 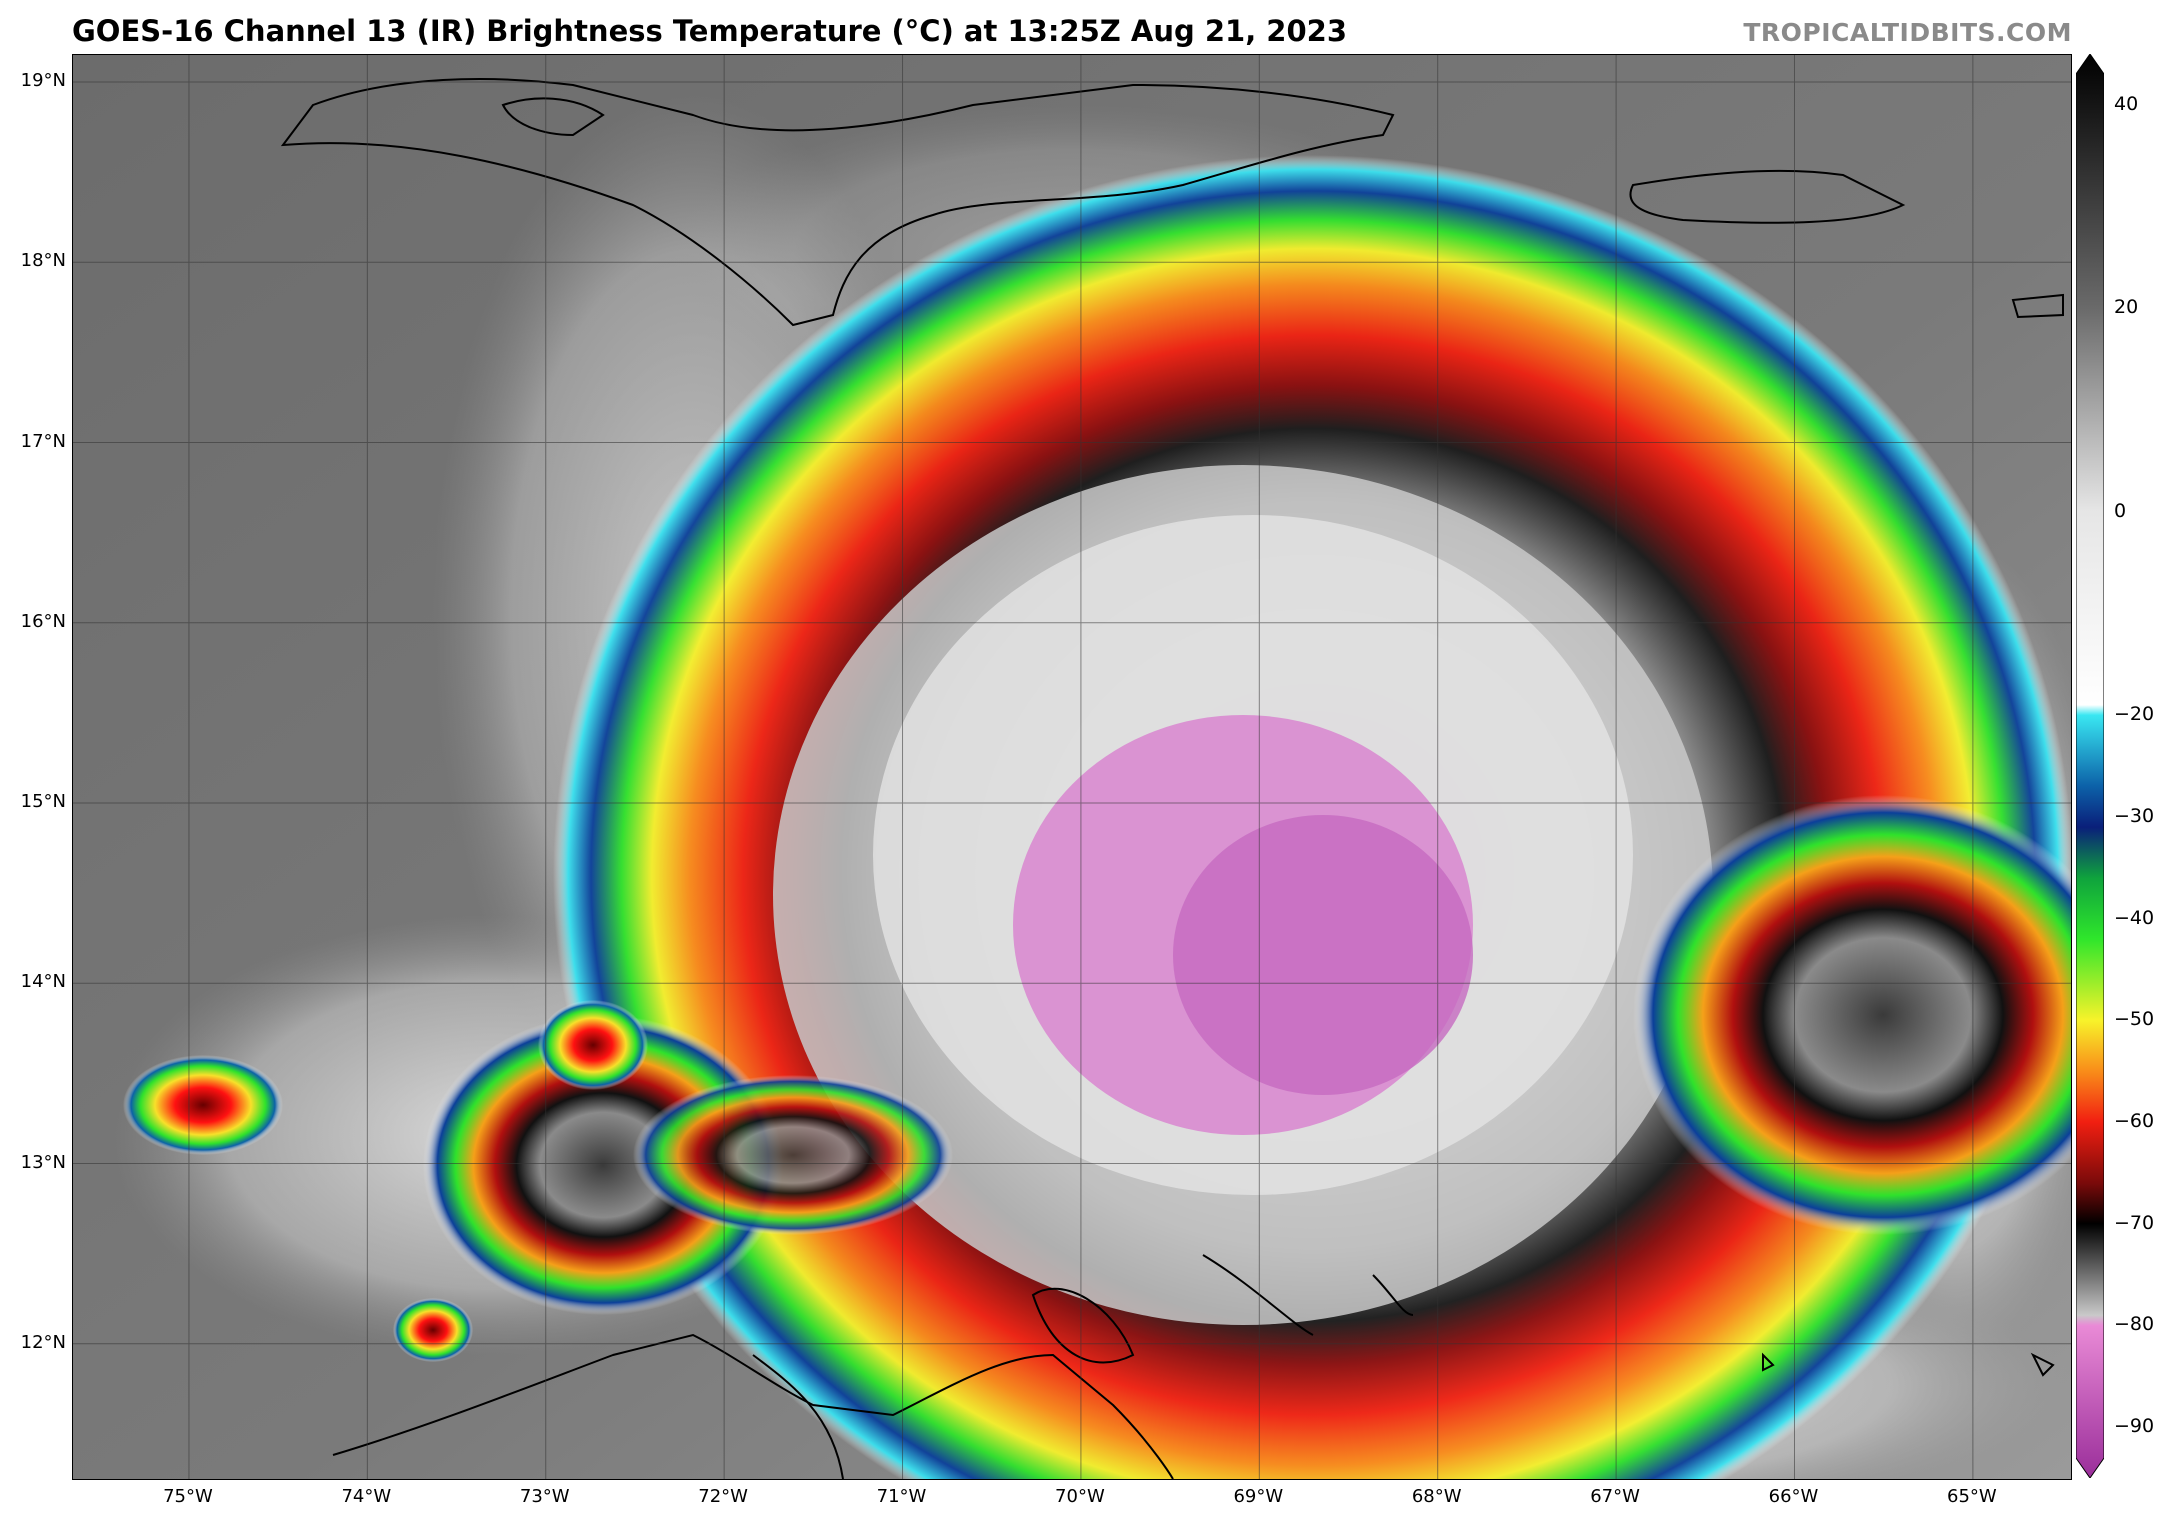 I want to click on colorbar-tick-label: −80, so click(x=2134, y=1324).